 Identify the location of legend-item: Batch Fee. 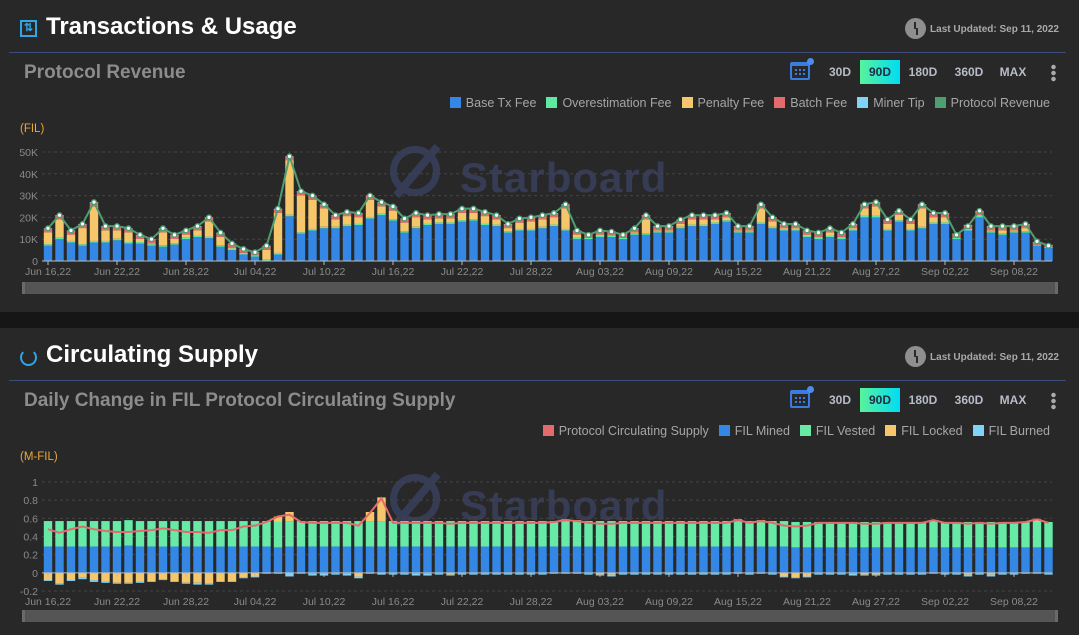
(810, 103).